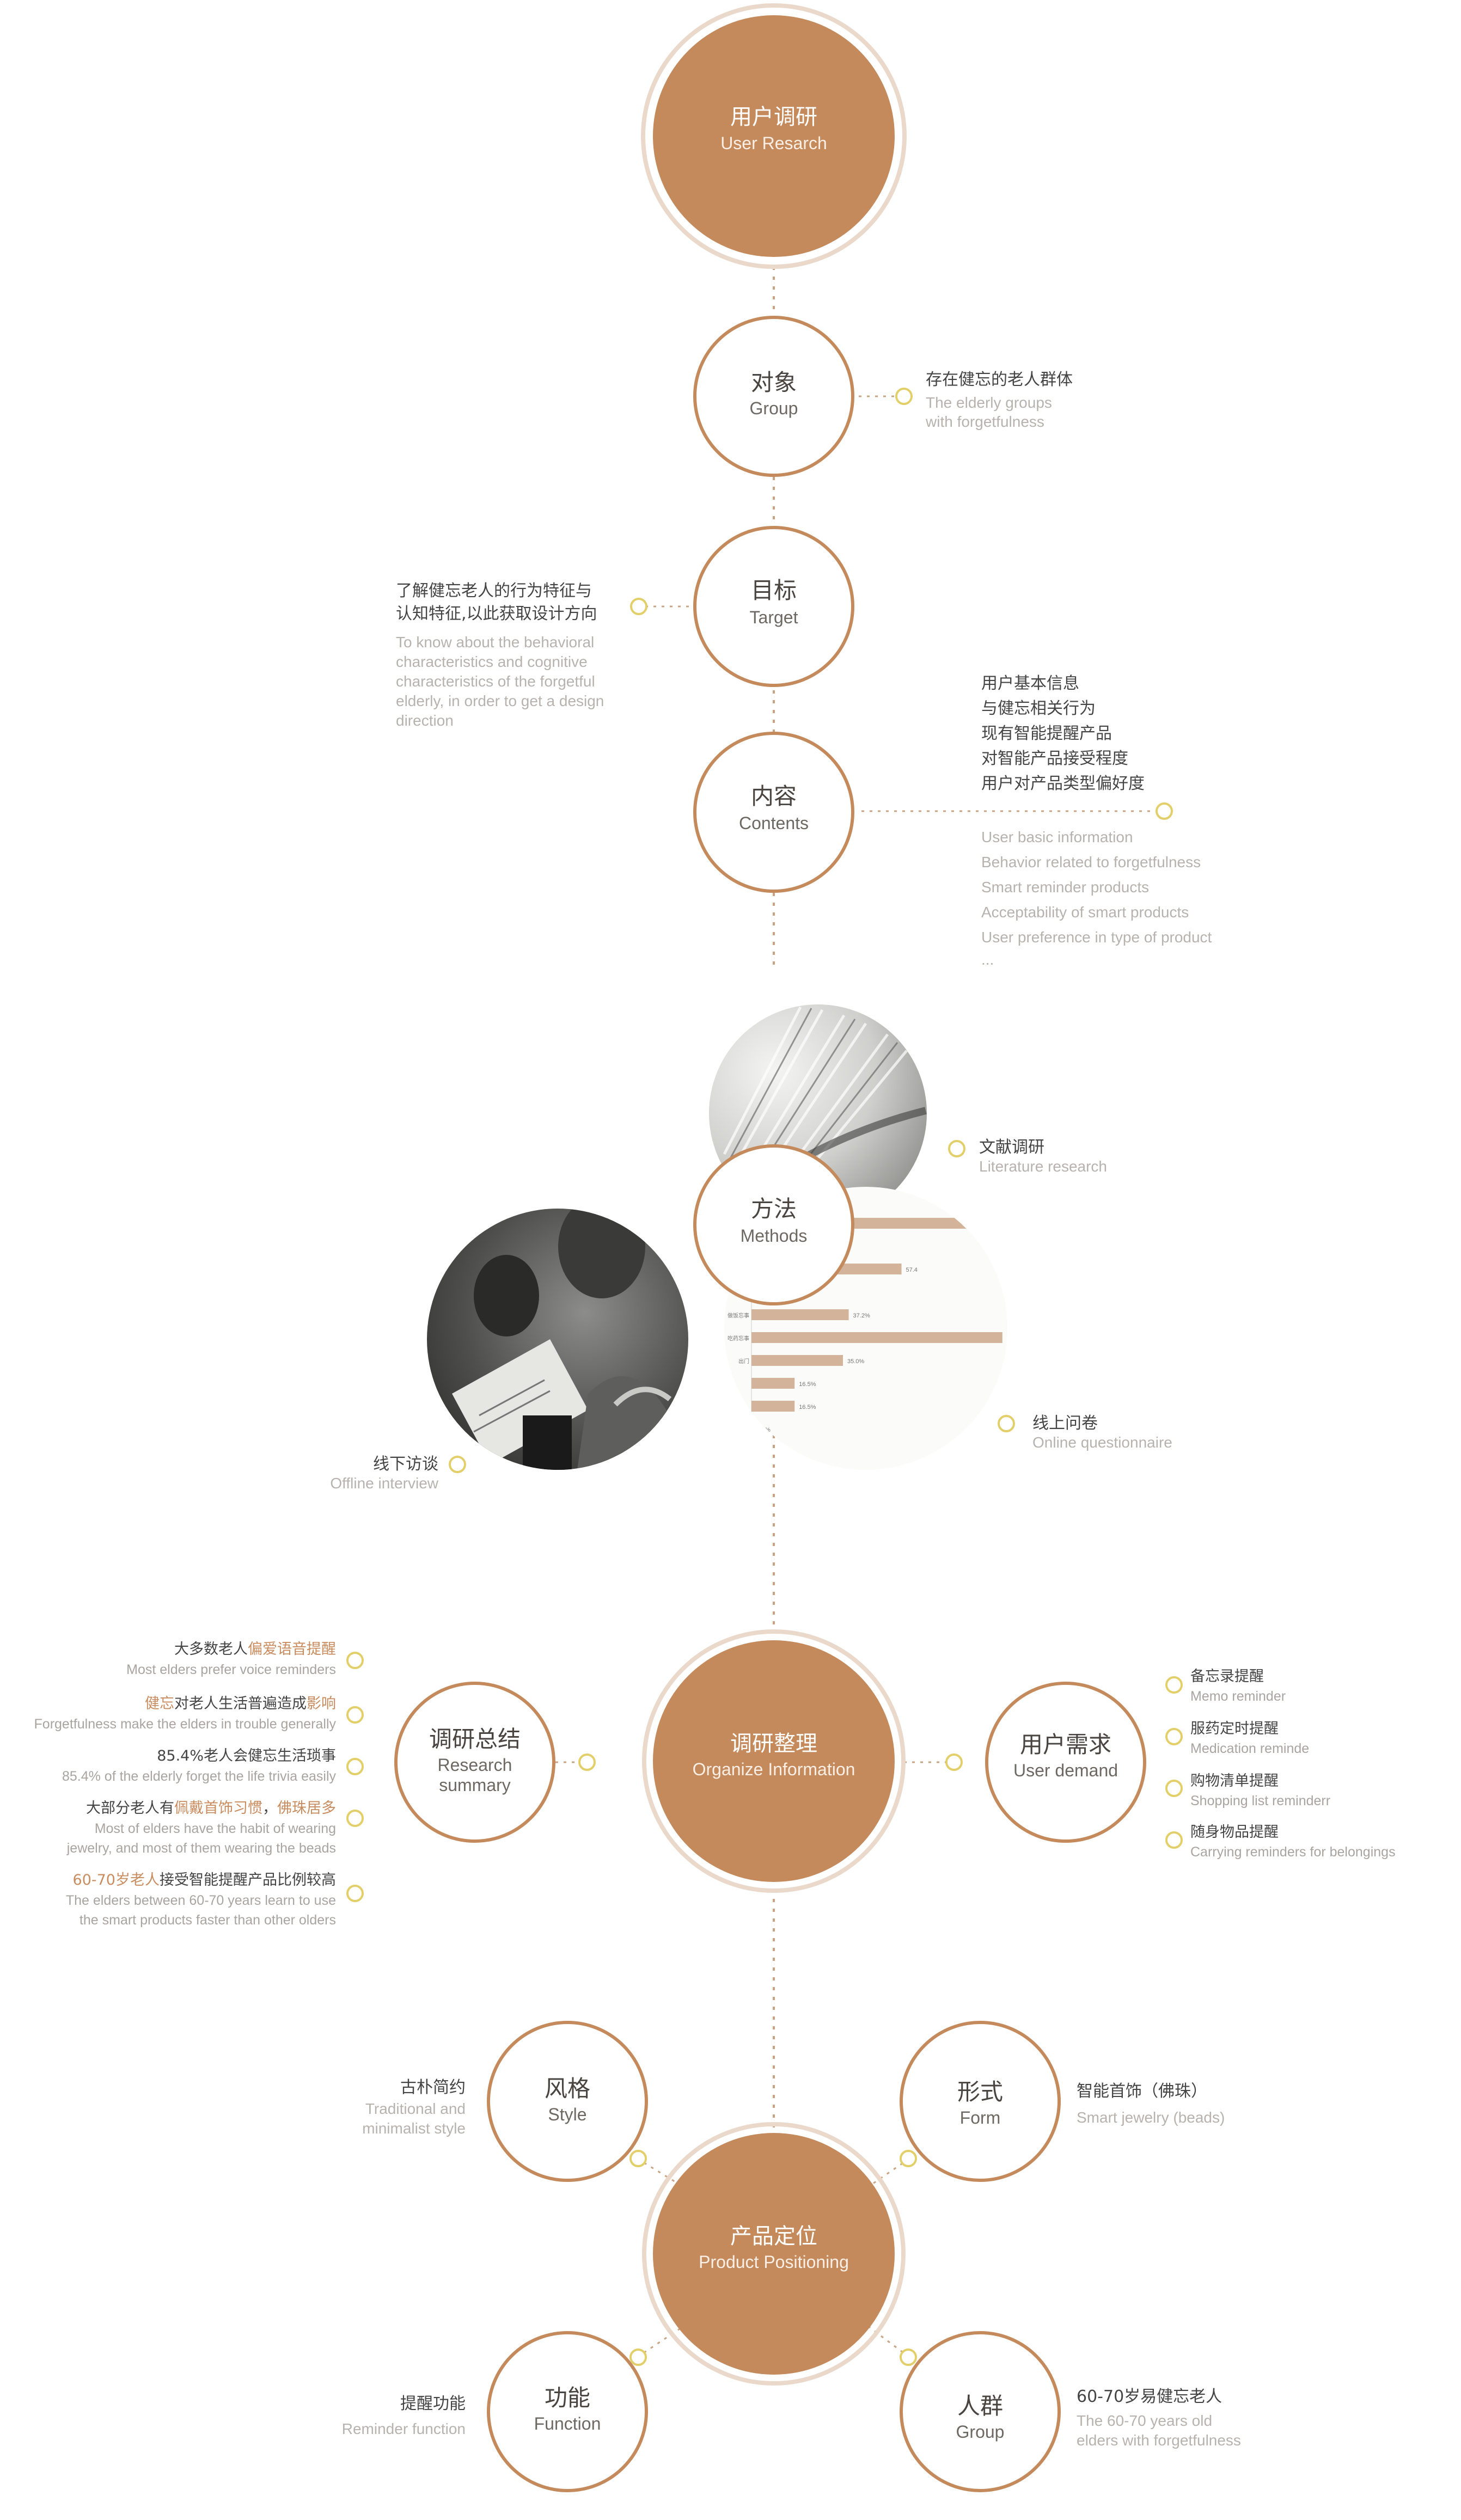 Image resolution: width=1461 pixels, height=2520 pixels. What do you see at coordinates (1012, 1147) in the screenshot?
I see `literature-zh: 文献调研` at bounding box center [1012, 1147].